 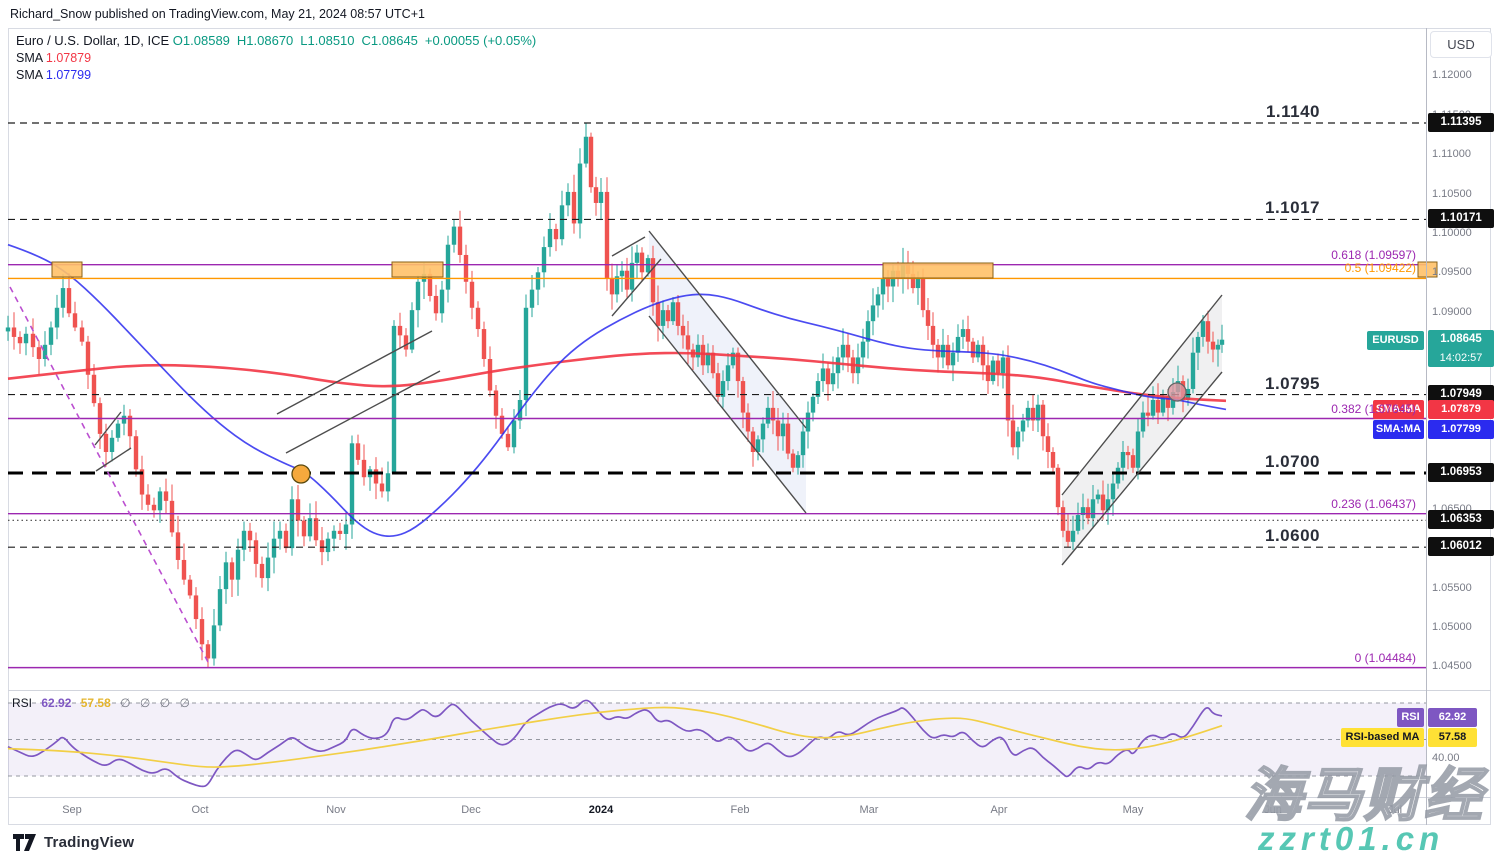 What do you see at coordinates (1273, 810) in the screenshot?
I see `time-axis-label-Jun: Jun` at bounding box center [1273, 810].